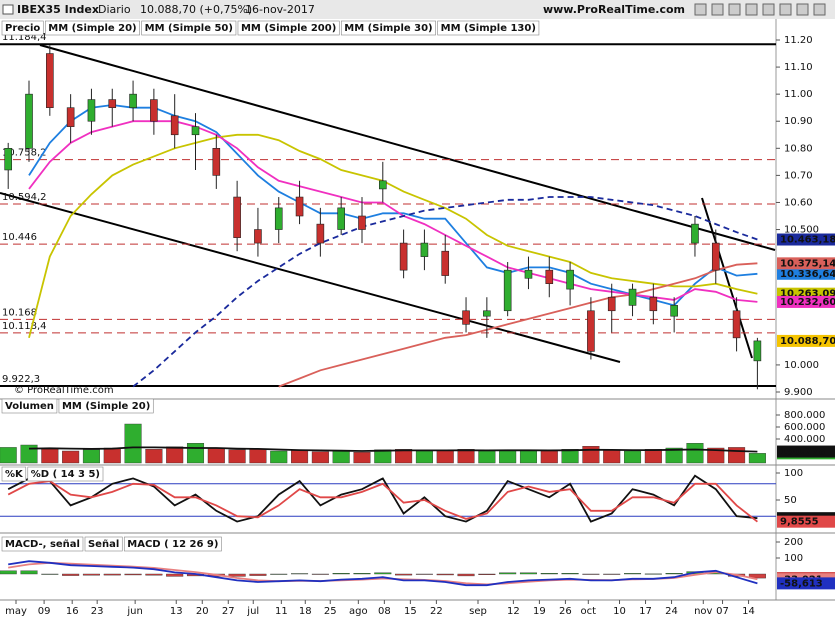 The image size is (835, 620). I want to click on x-tick-label: ago, so click(358, 611).